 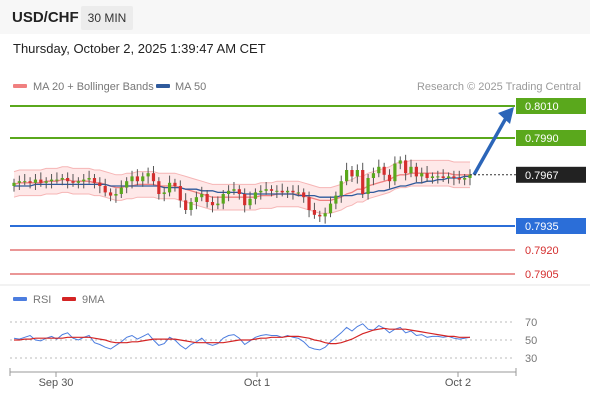 I want to click on timeframe-button: 30 MIN, so click(x=107, y=18).